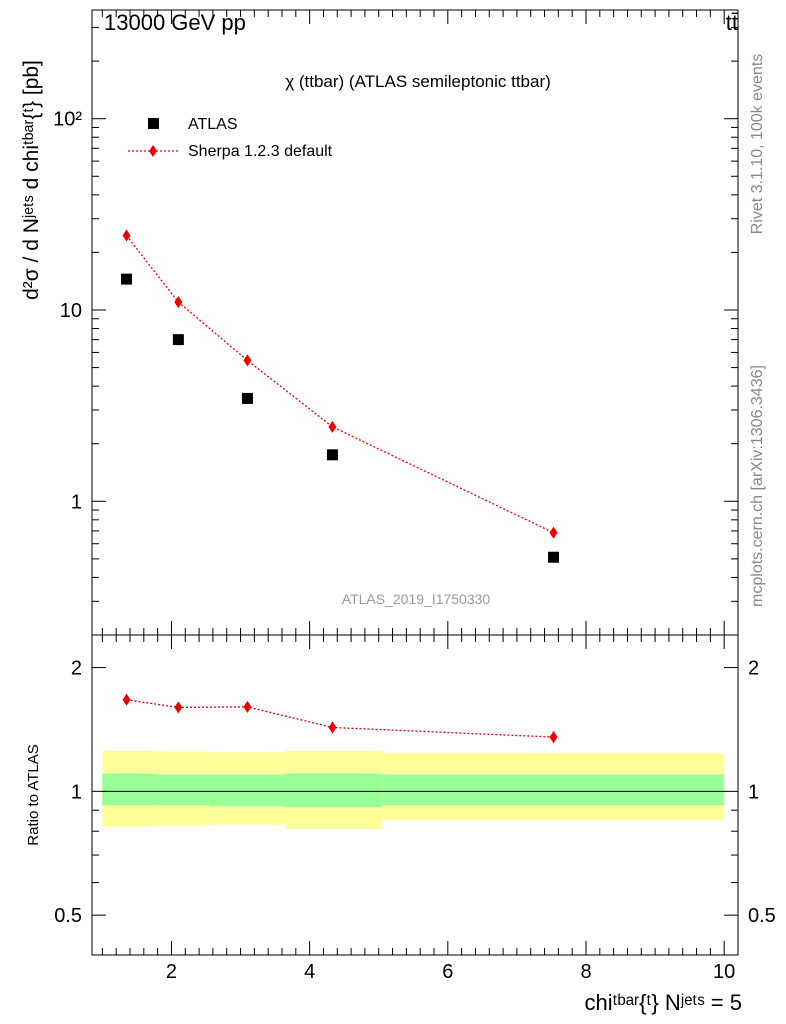 The height and width of the screenshot is (1024, 786). I want to click on ratio-y-tick-label-right: 2, so click(753, 669).